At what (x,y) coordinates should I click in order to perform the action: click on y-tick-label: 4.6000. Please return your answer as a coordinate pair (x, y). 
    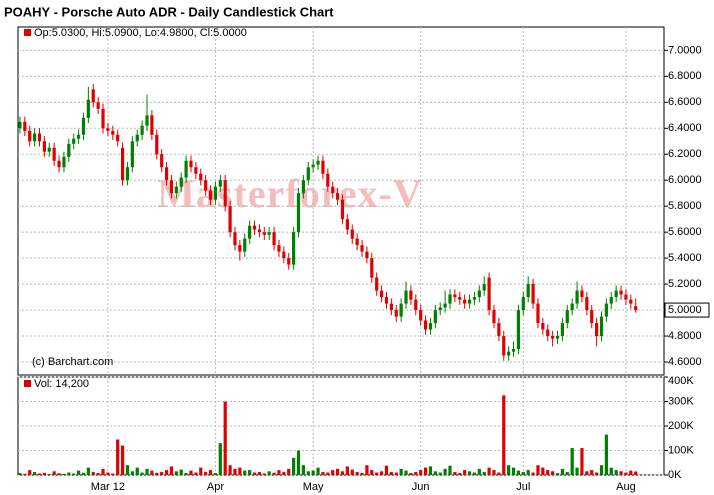
    Looking at the image, I should click on (685, 362).